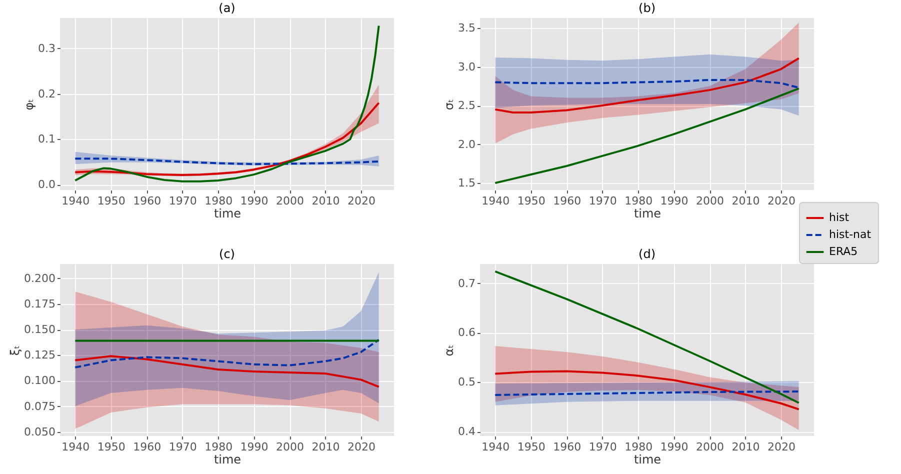 This screenshot has width=901, height=474. Describe the element at coordinates (647, 254) in the screenshot. I see `chart-title: (d)` at that location.